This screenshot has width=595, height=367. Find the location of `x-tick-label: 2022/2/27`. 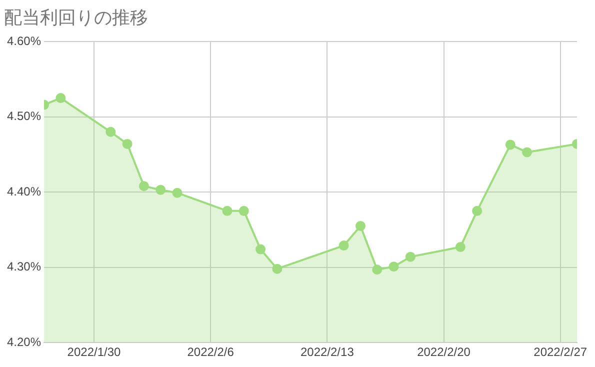

x-tick-label: 2022/2/27 is located at coordinates (561, 352).